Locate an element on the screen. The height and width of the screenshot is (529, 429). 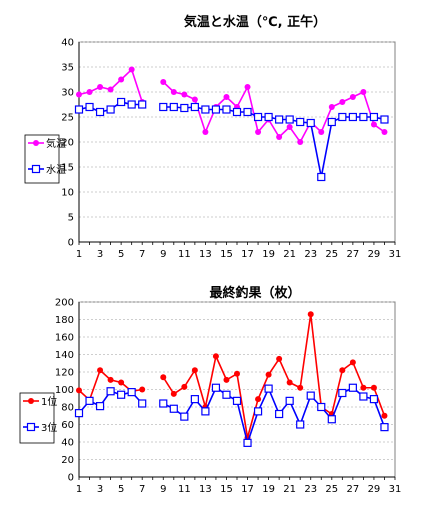
y-tick-label: 60 is located at coordinates (67, 425).